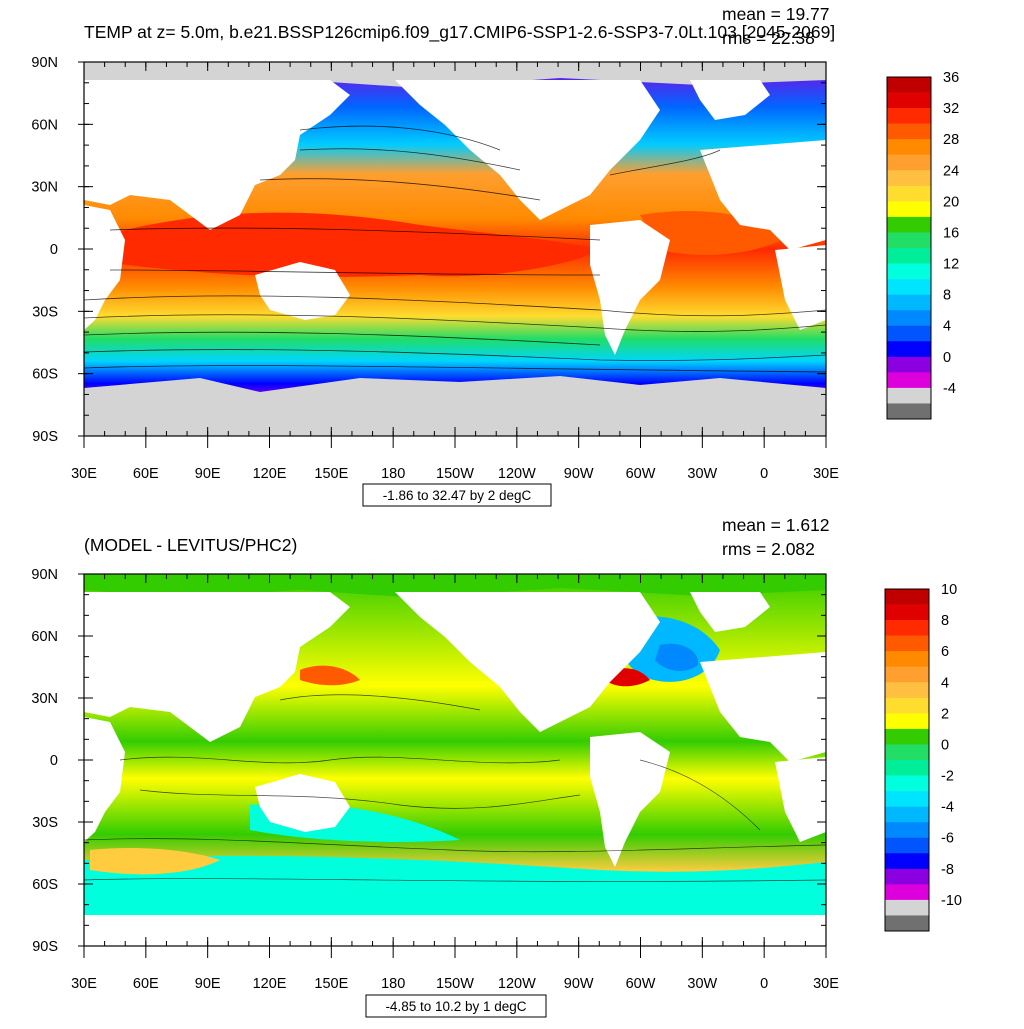 This screenshot has width=1024, height=1029. What do you see at coordinates (951, 202) in the screenshot?
I see `colorbar-label: 20` at bounding box center [951, 202].